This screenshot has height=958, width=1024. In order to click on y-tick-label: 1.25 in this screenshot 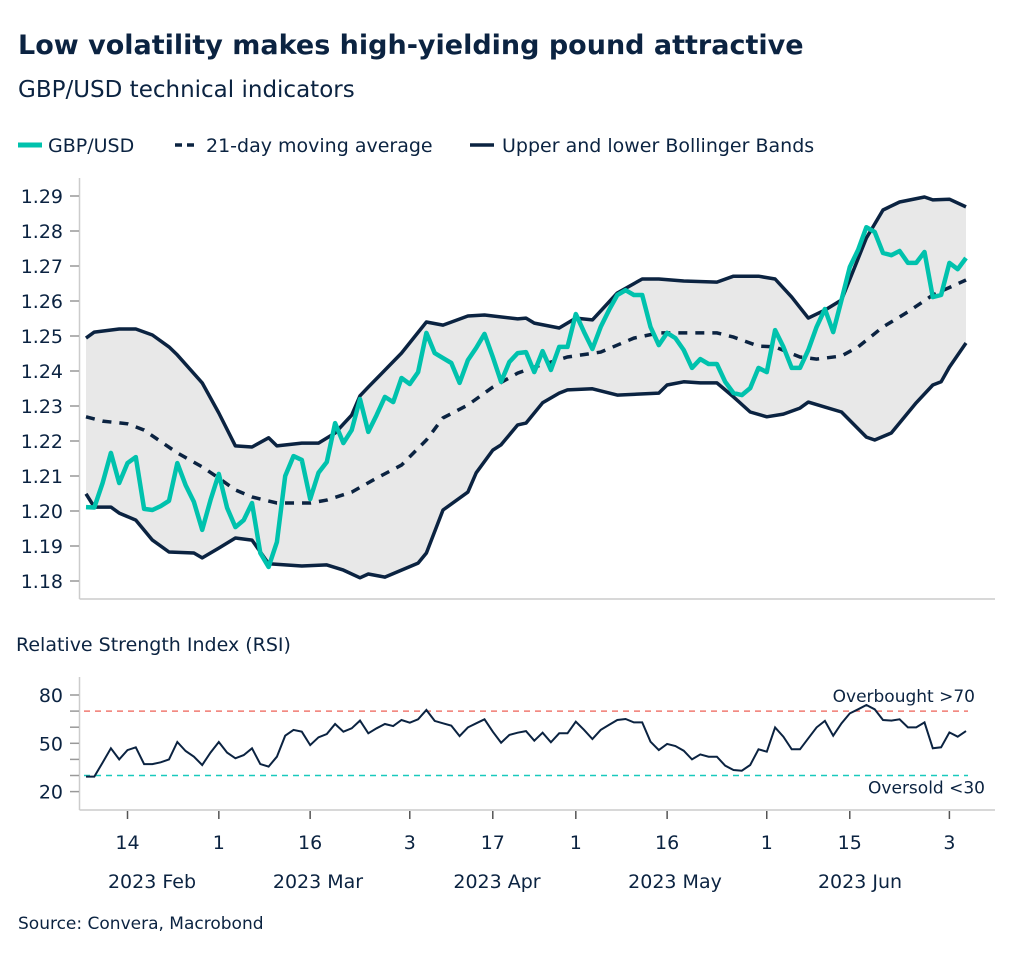, I will do `click(42, 337)`.